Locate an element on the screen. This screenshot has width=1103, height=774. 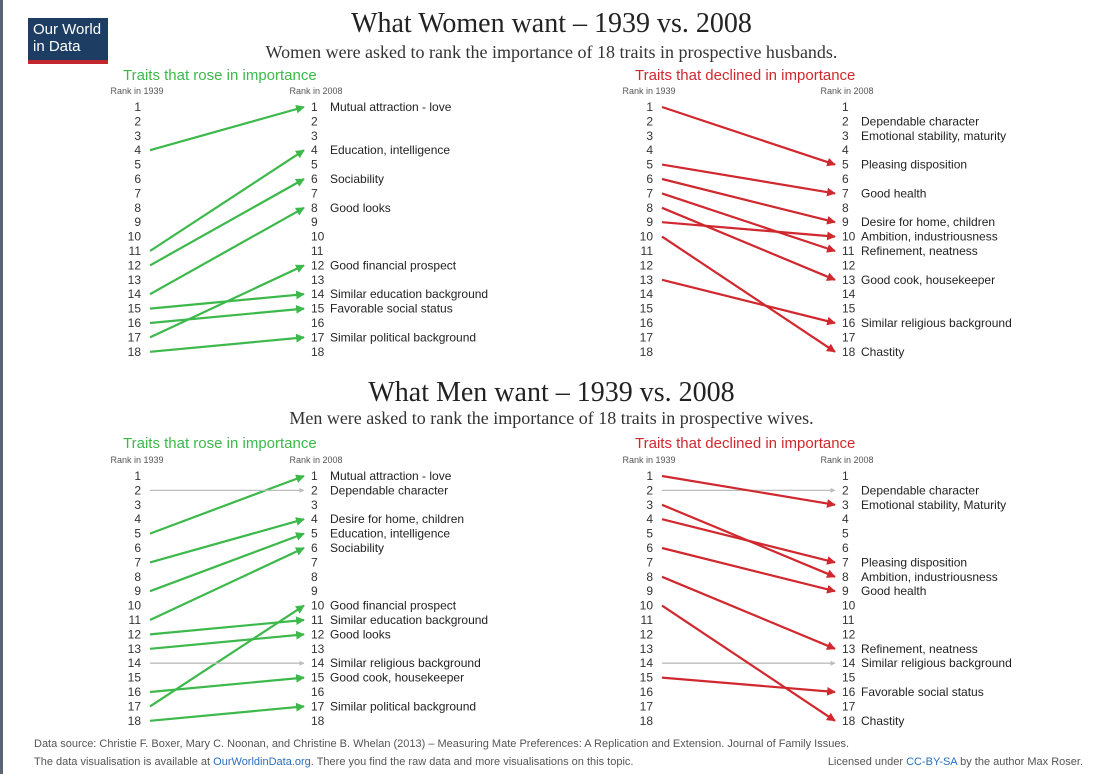
men-rose-left-rank-1: 1 is located at coordinates (137, 476).